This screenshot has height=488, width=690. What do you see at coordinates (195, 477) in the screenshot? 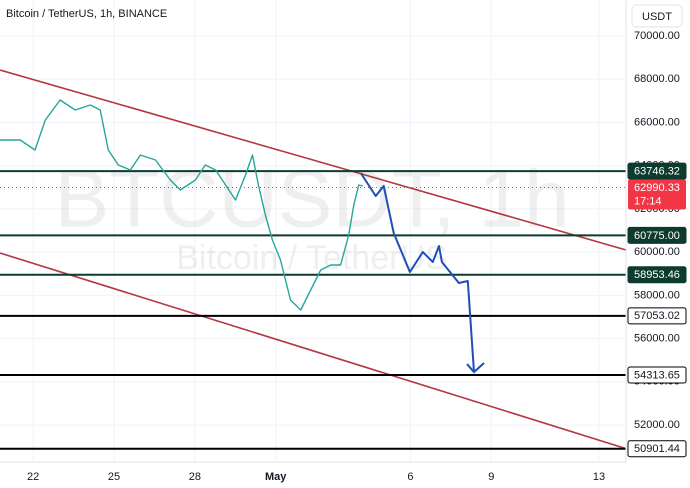
I see `x-tick-label: 28` at bounding box center [195, 477].